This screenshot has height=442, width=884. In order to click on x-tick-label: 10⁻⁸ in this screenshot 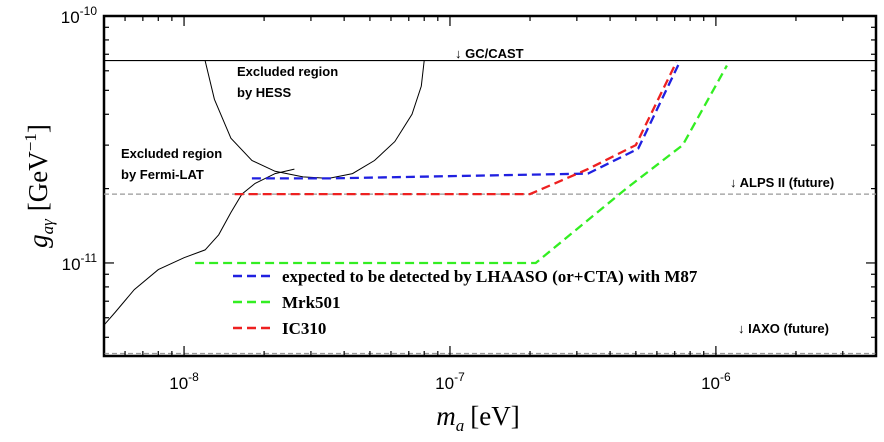, I will do `click(184, 381)`.